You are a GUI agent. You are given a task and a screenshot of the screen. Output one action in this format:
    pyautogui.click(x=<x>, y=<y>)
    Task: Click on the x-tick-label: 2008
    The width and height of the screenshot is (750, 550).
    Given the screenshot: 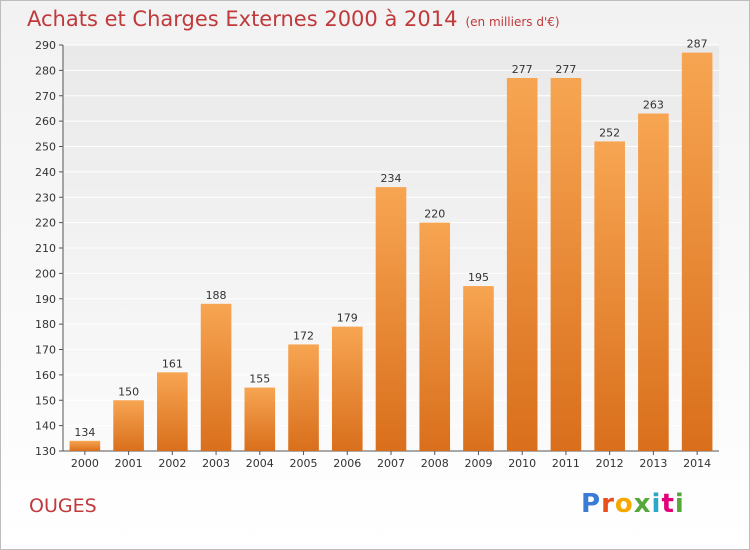 What is the action you would take?
    pyautogui.click(x=435, y=463)
    